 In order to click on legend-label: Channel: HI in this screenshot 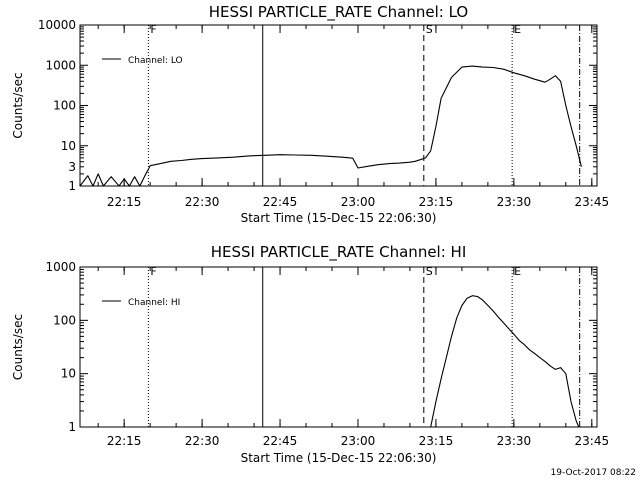, I will do `click(154, 303)`.